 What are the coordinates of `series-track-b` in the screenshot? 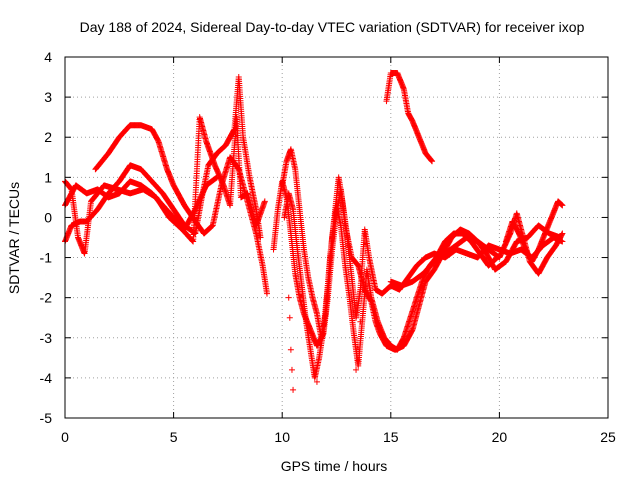 It's located at (181, 209).